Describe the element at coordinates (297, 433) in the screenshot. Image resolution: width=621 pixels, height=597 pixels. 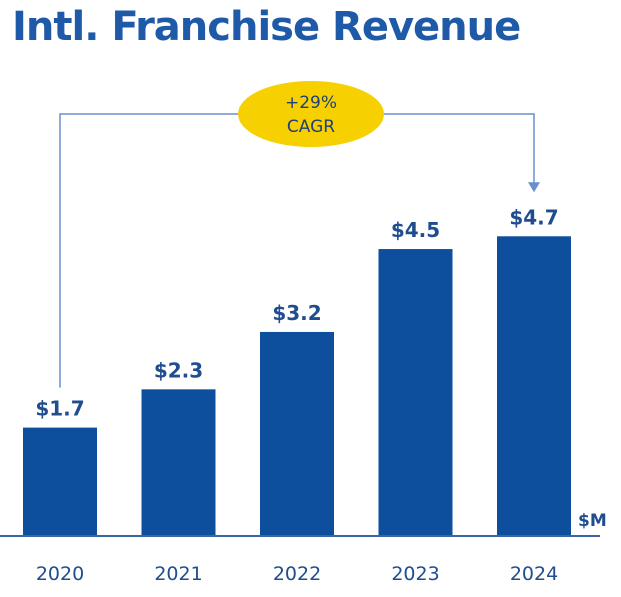
I see `bar-2022` at that location.